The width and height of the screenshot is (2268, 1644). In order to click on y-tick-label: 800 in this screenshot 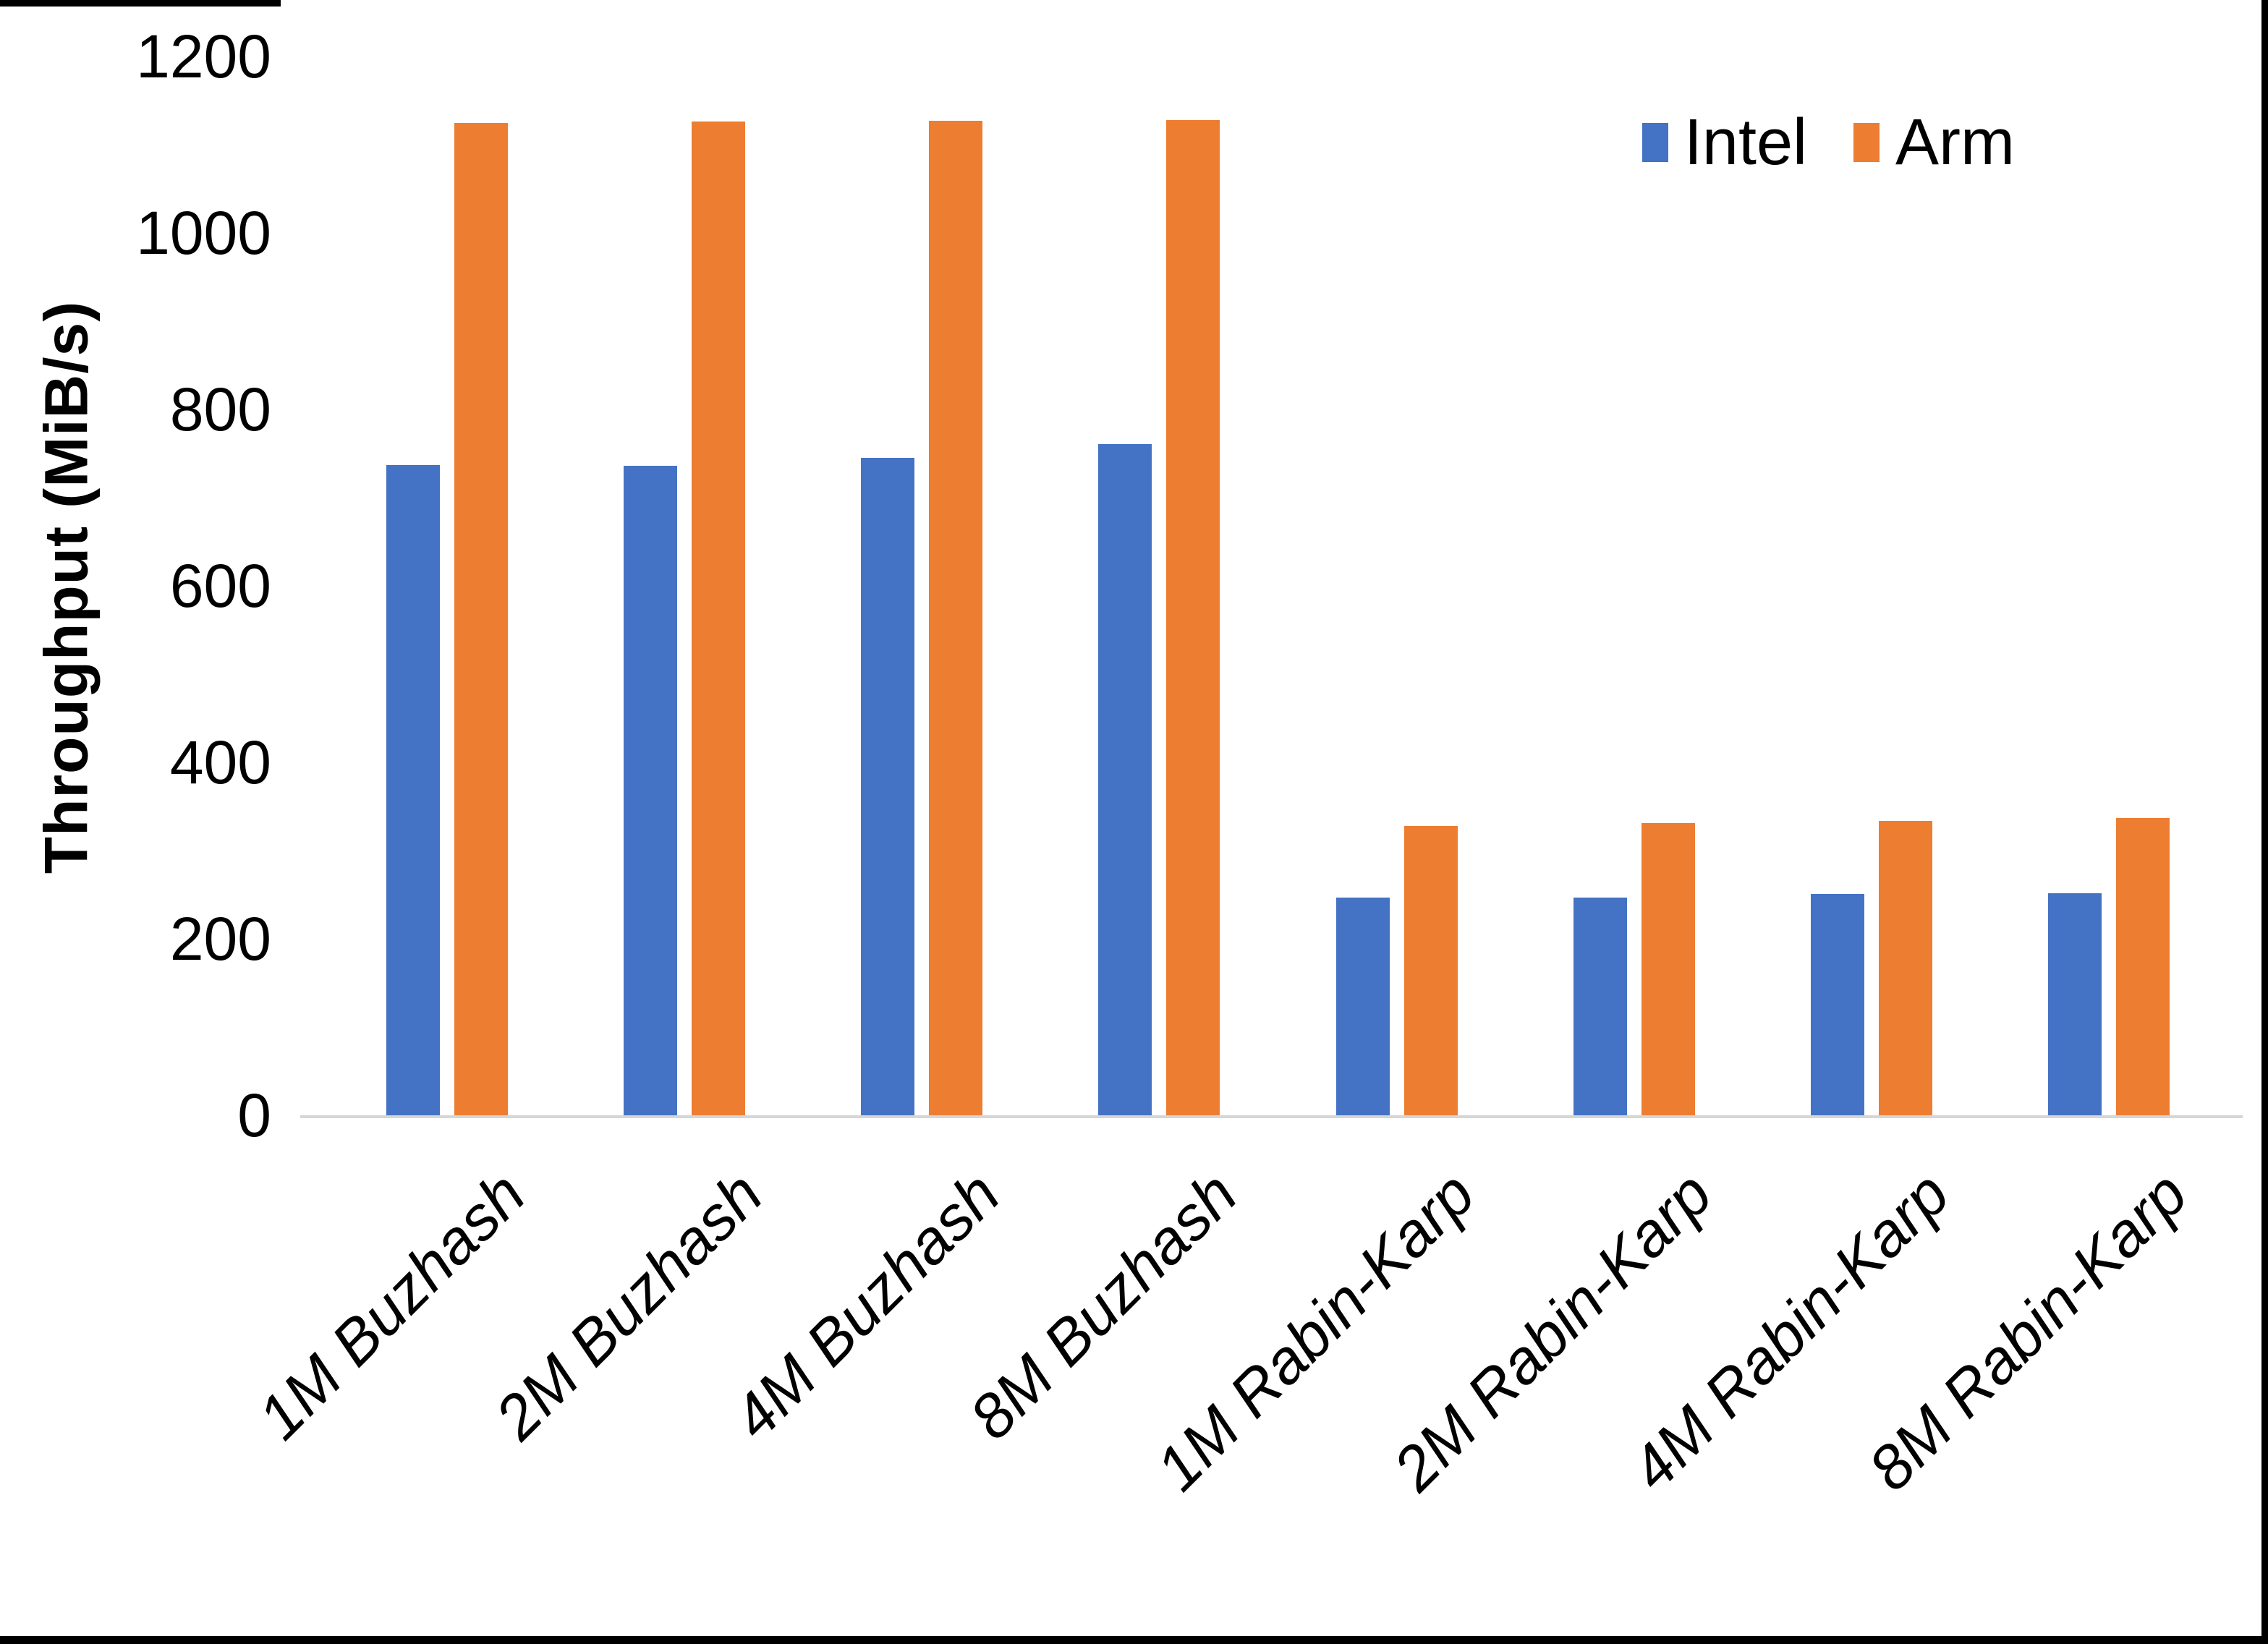, I will do `click(220, 409)`.